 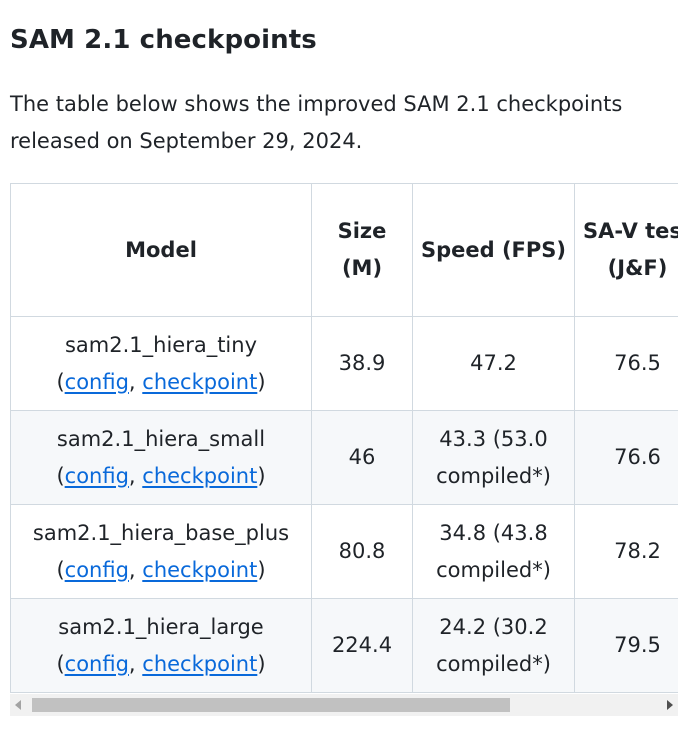 I want to click on size-cell: 46, so click(x=362, y=457).